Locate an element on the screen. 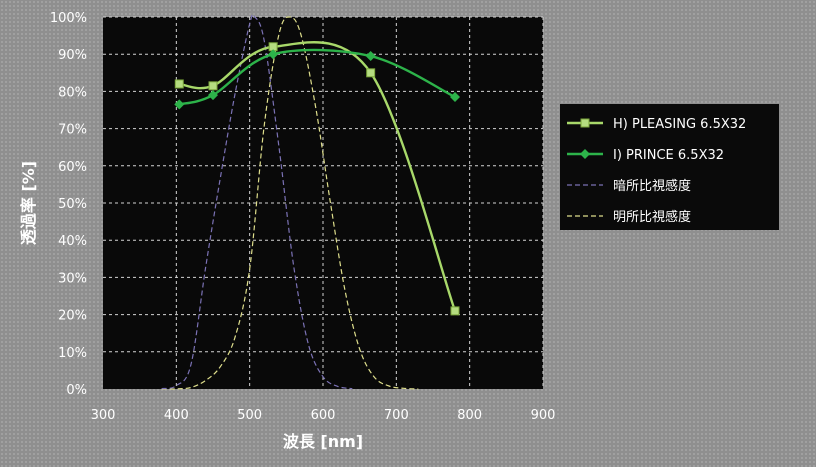 The width and height of the screenshot is (816, 467). y-tick-label: 100% is located at coordinates (68, 18).